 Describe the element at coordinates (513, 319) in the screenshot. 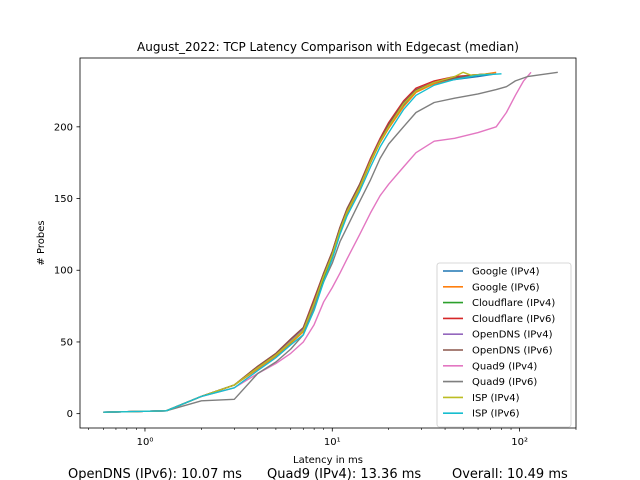

I see `legend-label-cloudflare-ipv6: Cloudflare (IPv6)` at that location.